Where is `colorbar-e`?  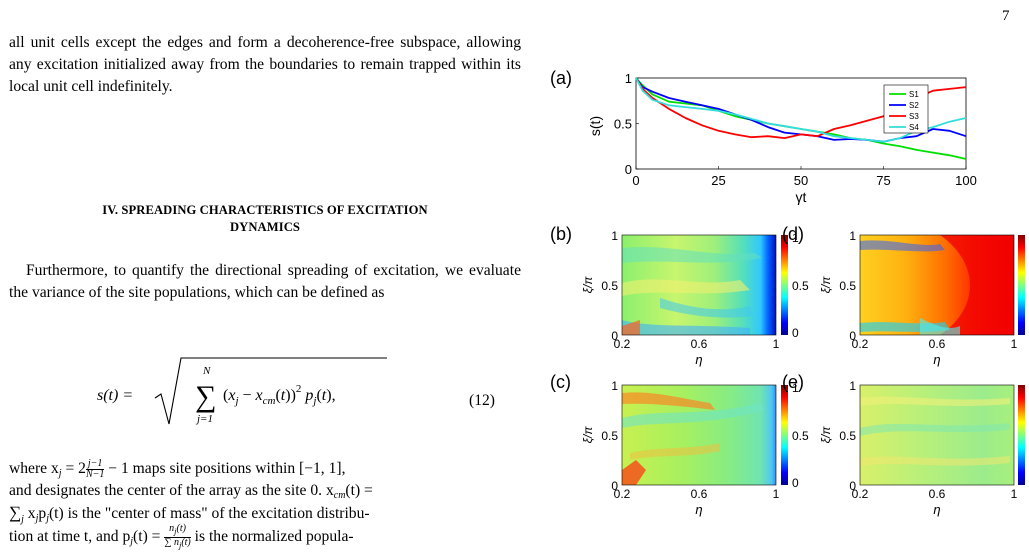
colorbar-e is located at coordinates (1021, 435).